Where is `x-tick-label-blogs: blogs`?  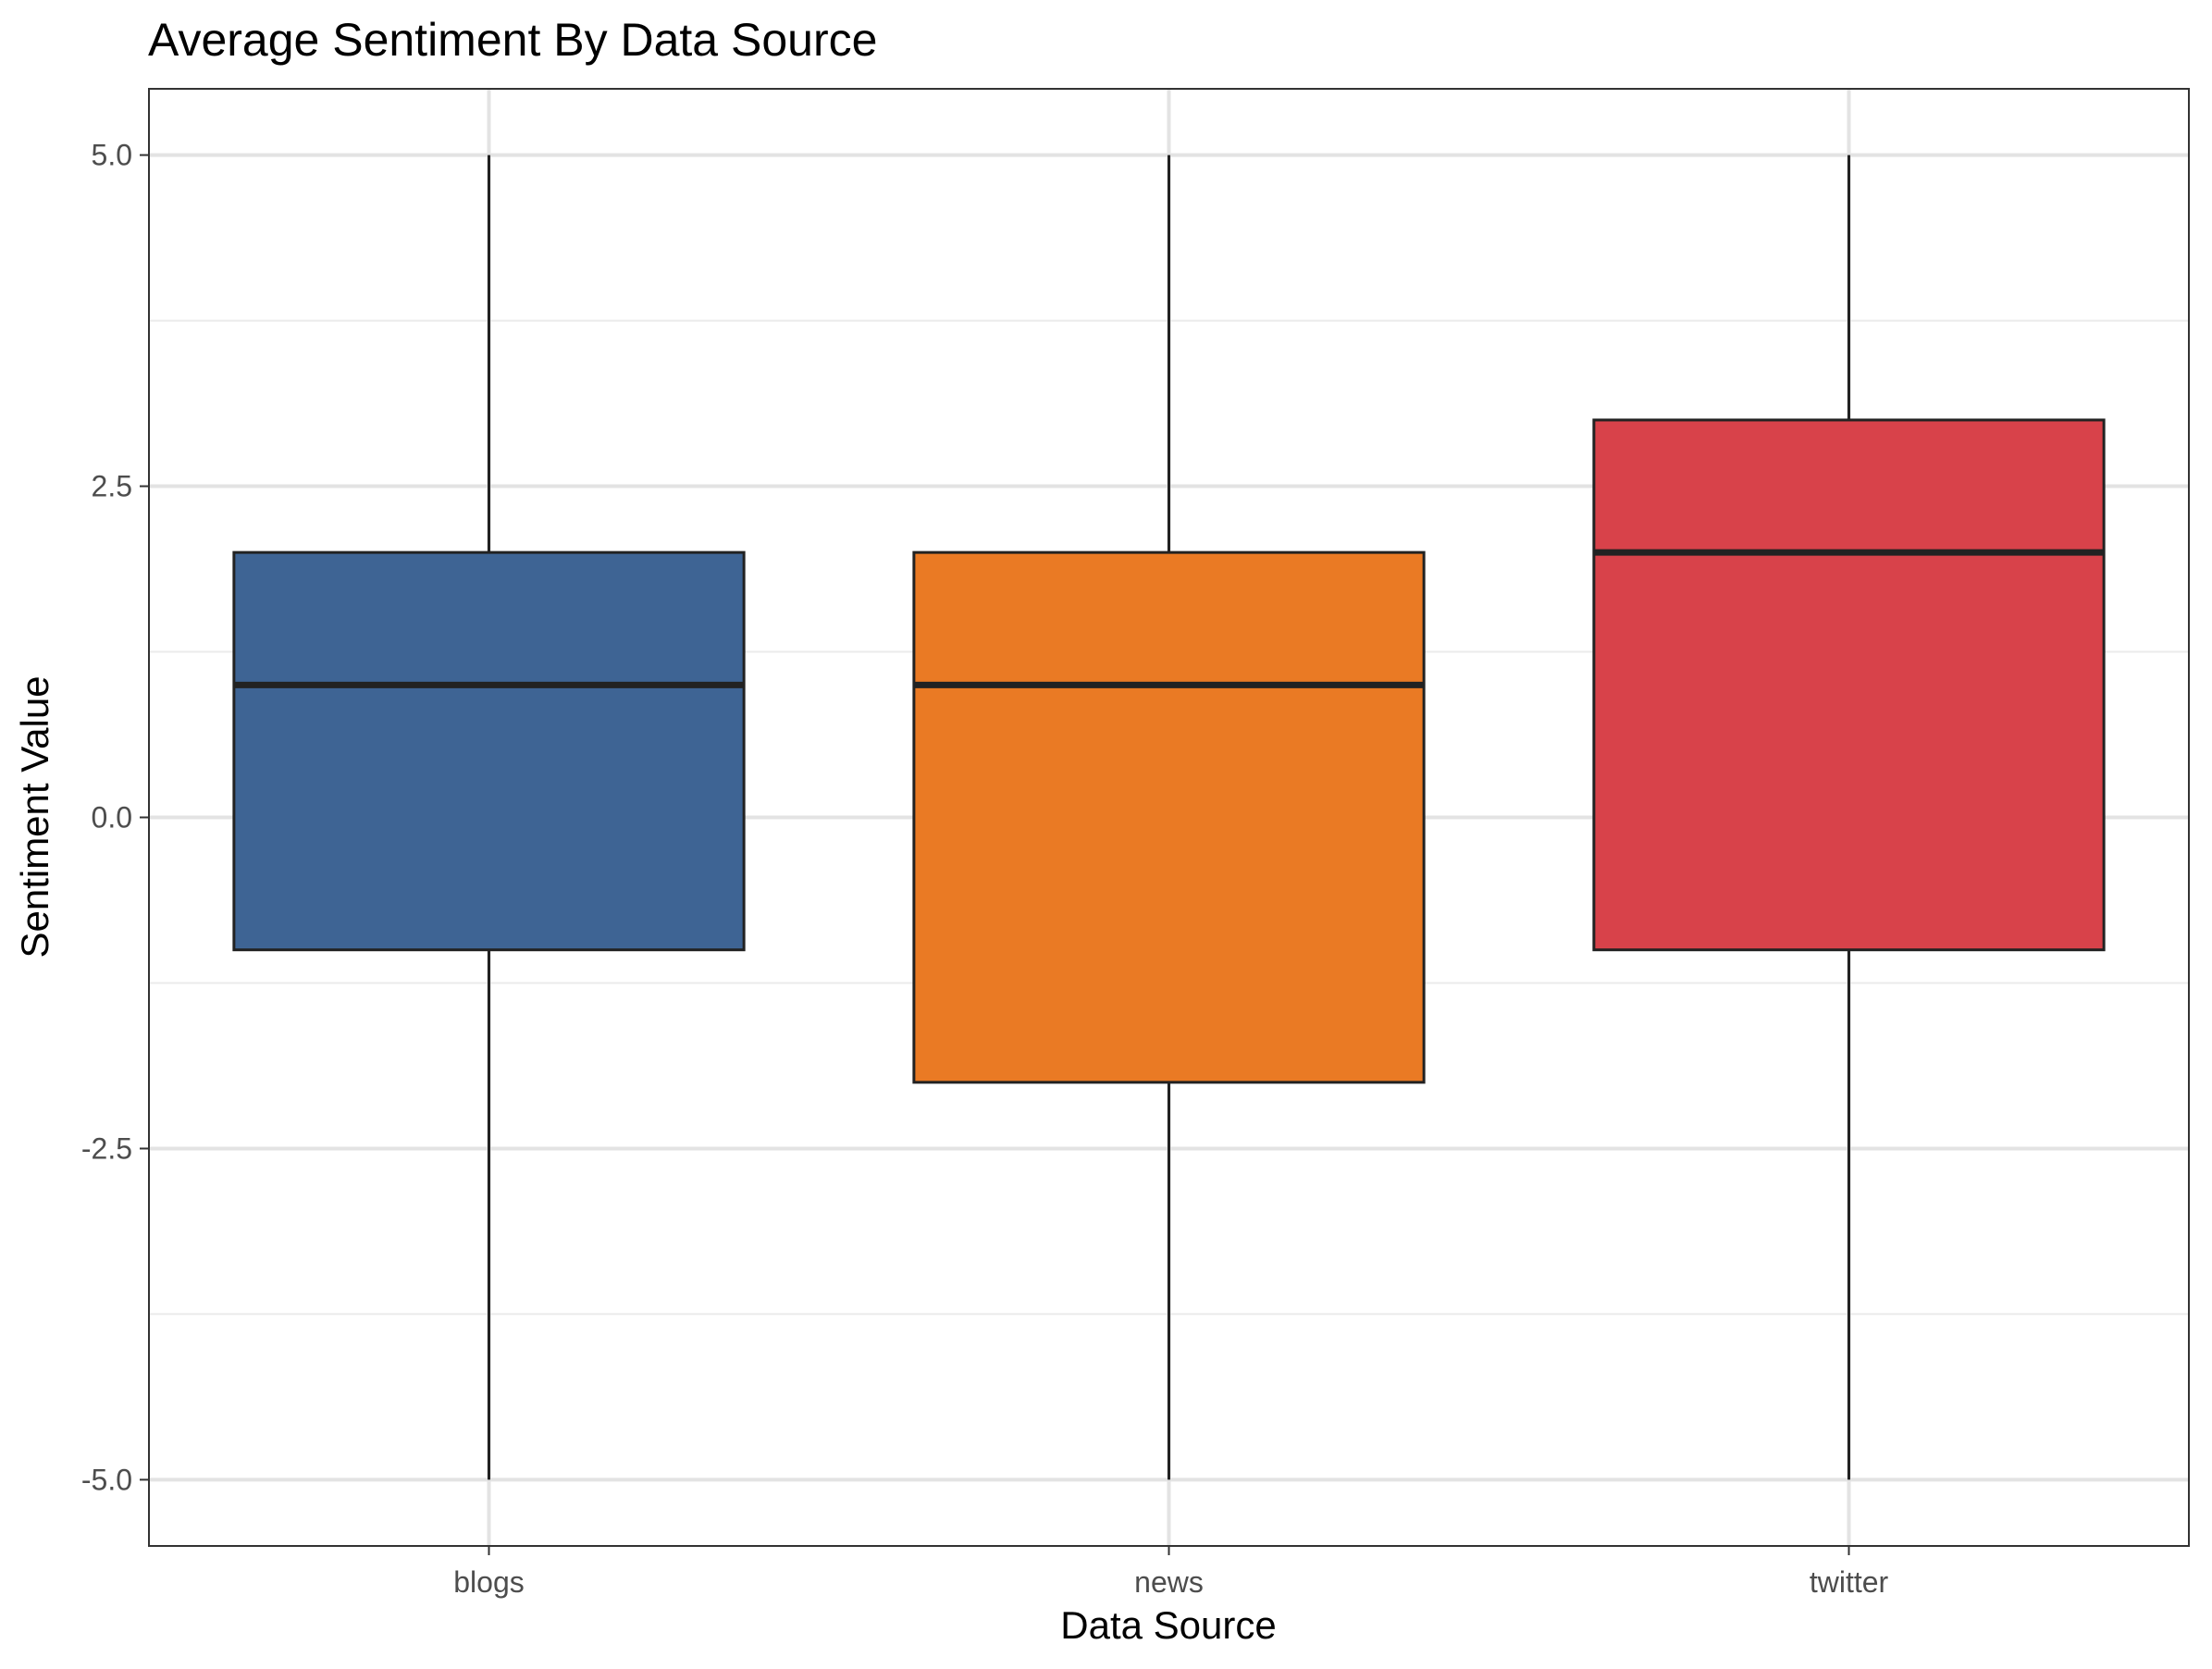
x-tick-label-blogs: blogs is located at coordinates (489, 1582).